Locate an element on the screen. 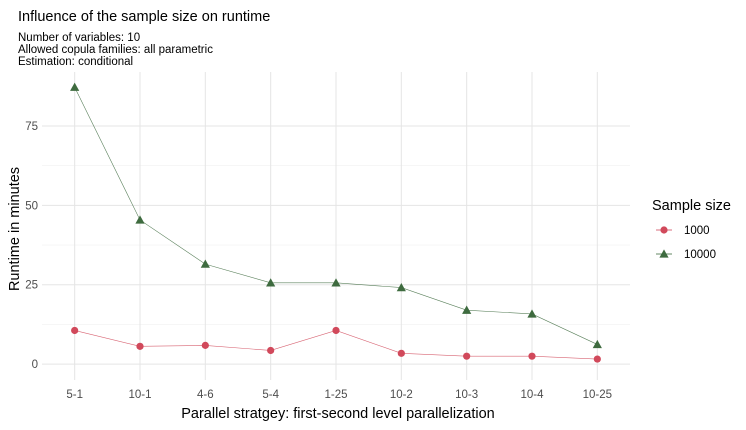 The height and width of the screenshot is (430, 746). y-tick-label: 0 is located at coordinates (35, 365).